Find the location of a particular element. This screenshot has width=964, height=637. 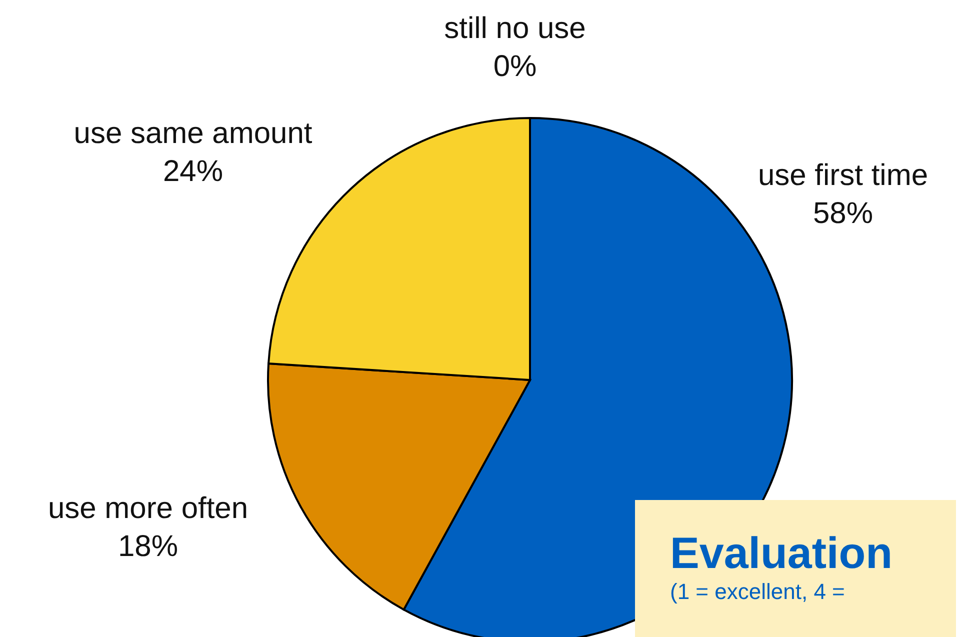

text: (1 = excellent, 4 = is located at coordinates (758, 592).